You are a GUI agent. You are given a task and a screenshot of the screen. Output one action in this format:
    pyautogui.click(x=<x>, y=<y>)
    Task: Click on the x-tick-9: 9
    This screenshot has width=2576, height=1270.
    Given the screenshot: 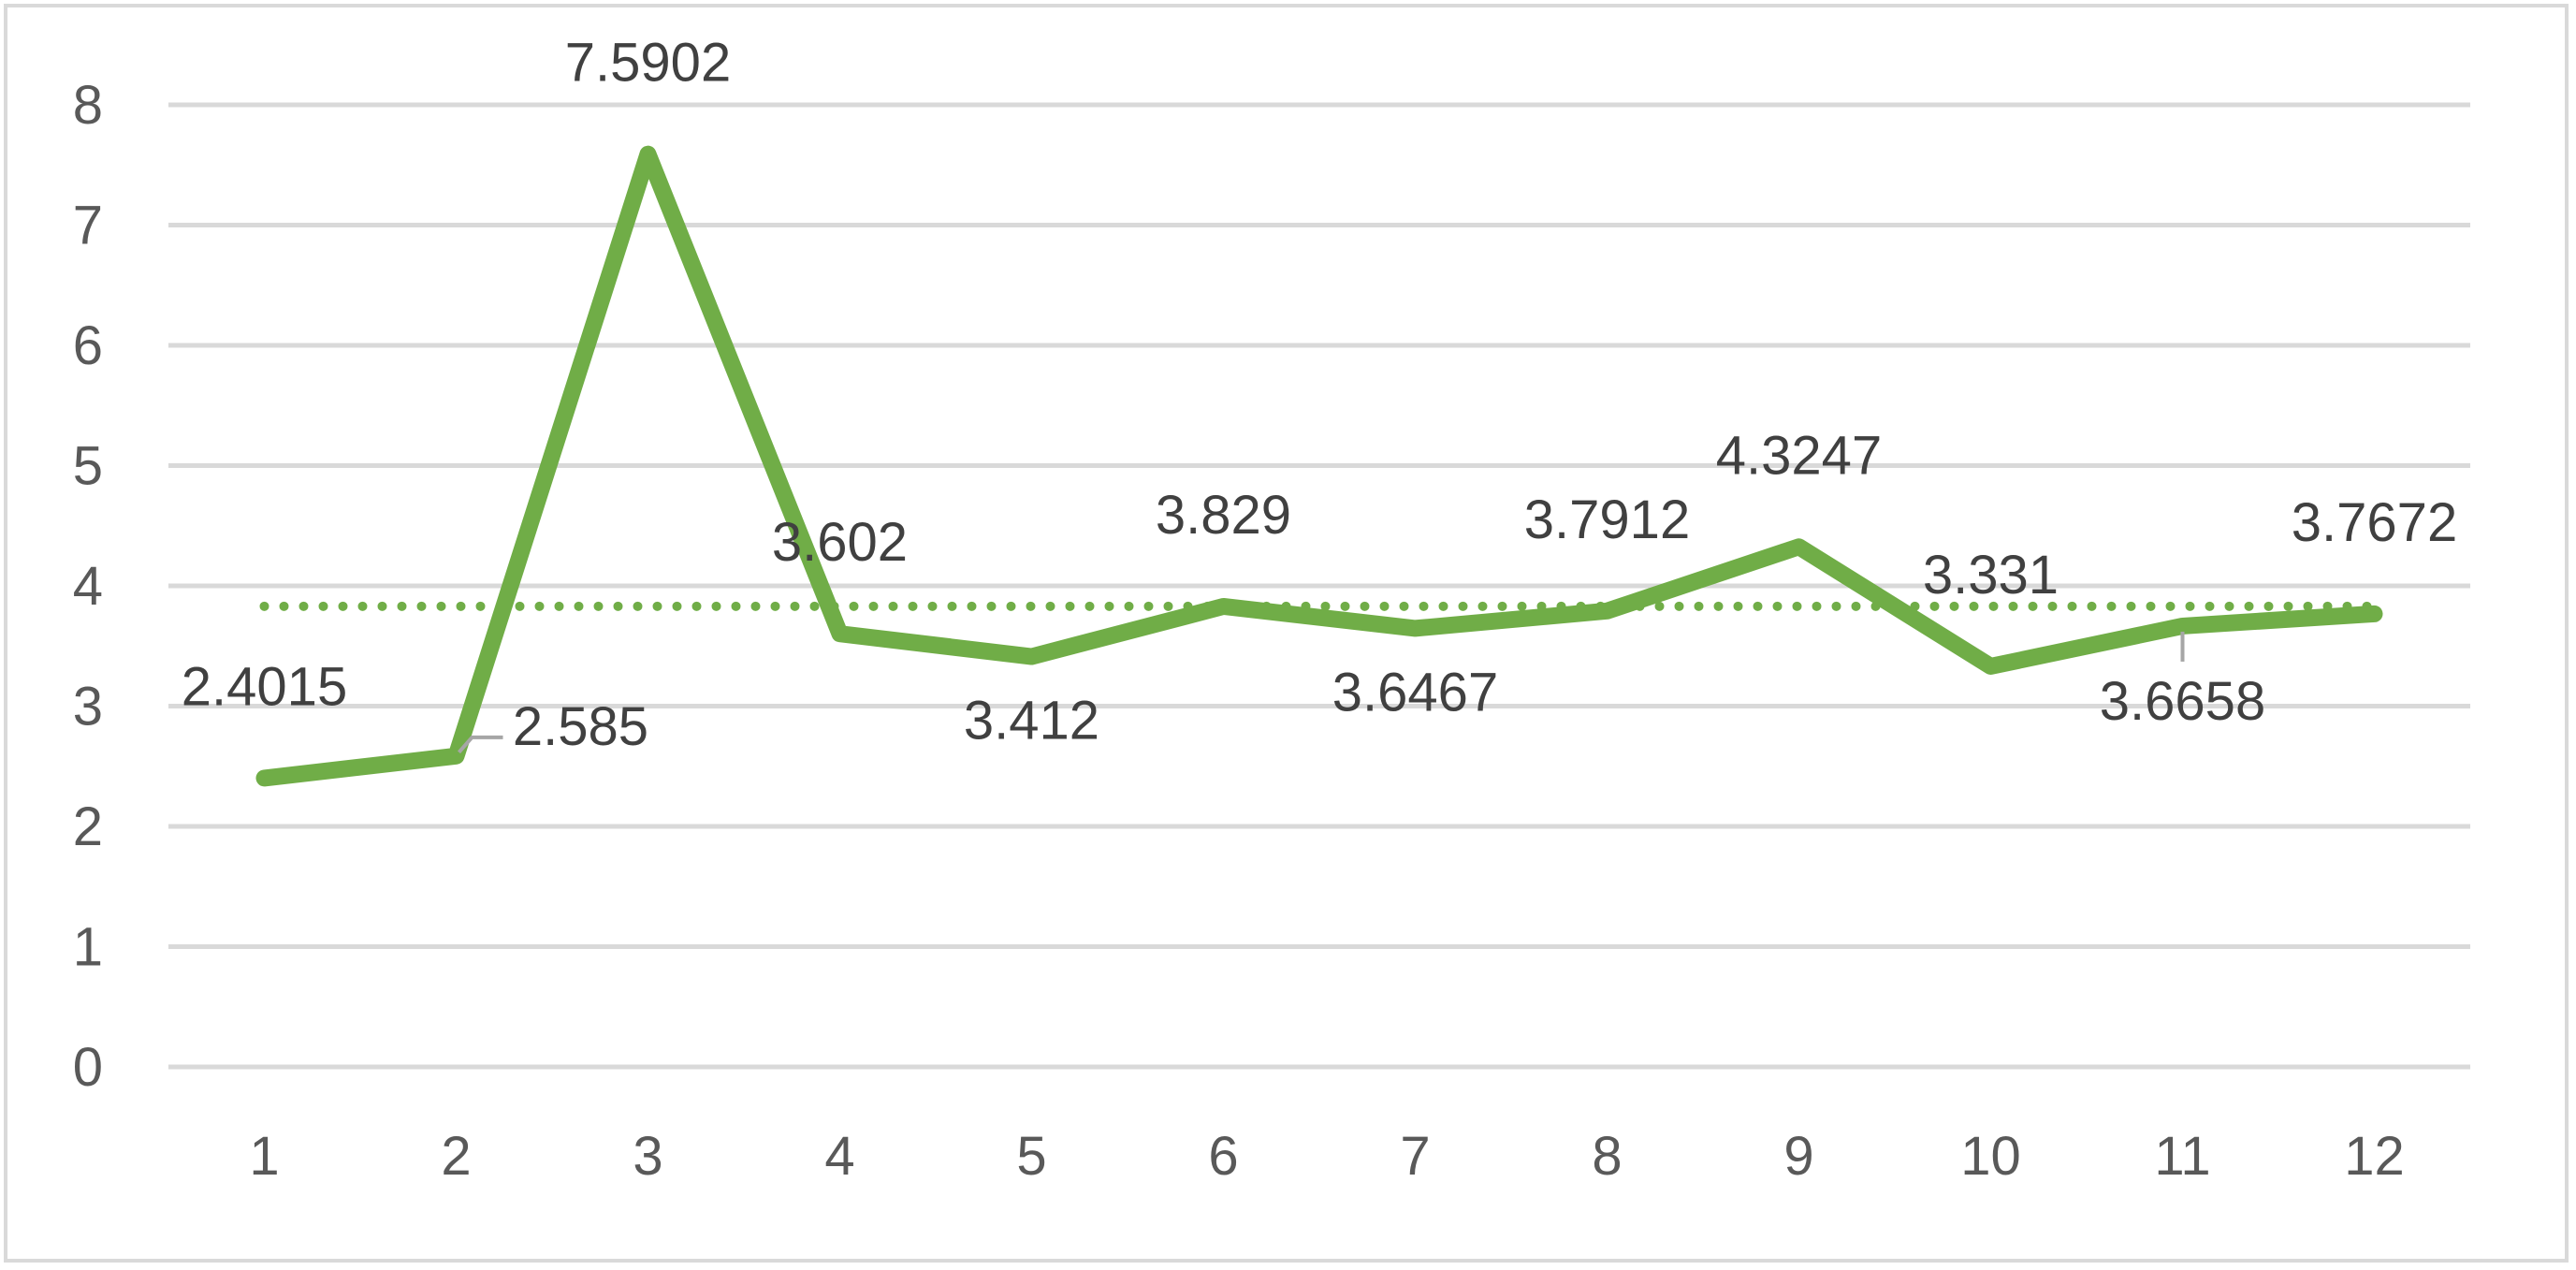 What is the action you would take?
    pyautogui.click(x=1798, y=1156)
    